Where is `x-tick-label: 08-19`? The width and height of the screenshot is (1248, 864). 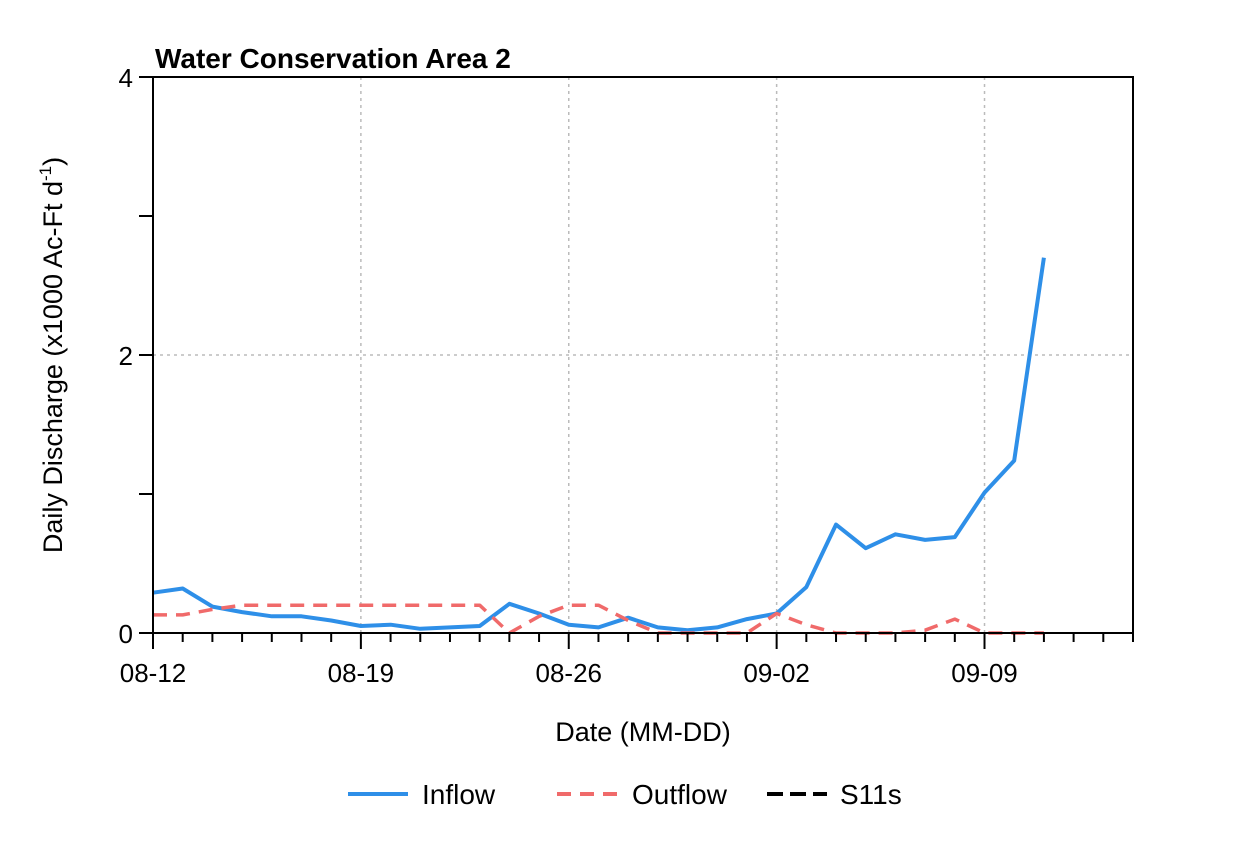
x-tick-label: 08-19 is located at coordinates (361, 673).